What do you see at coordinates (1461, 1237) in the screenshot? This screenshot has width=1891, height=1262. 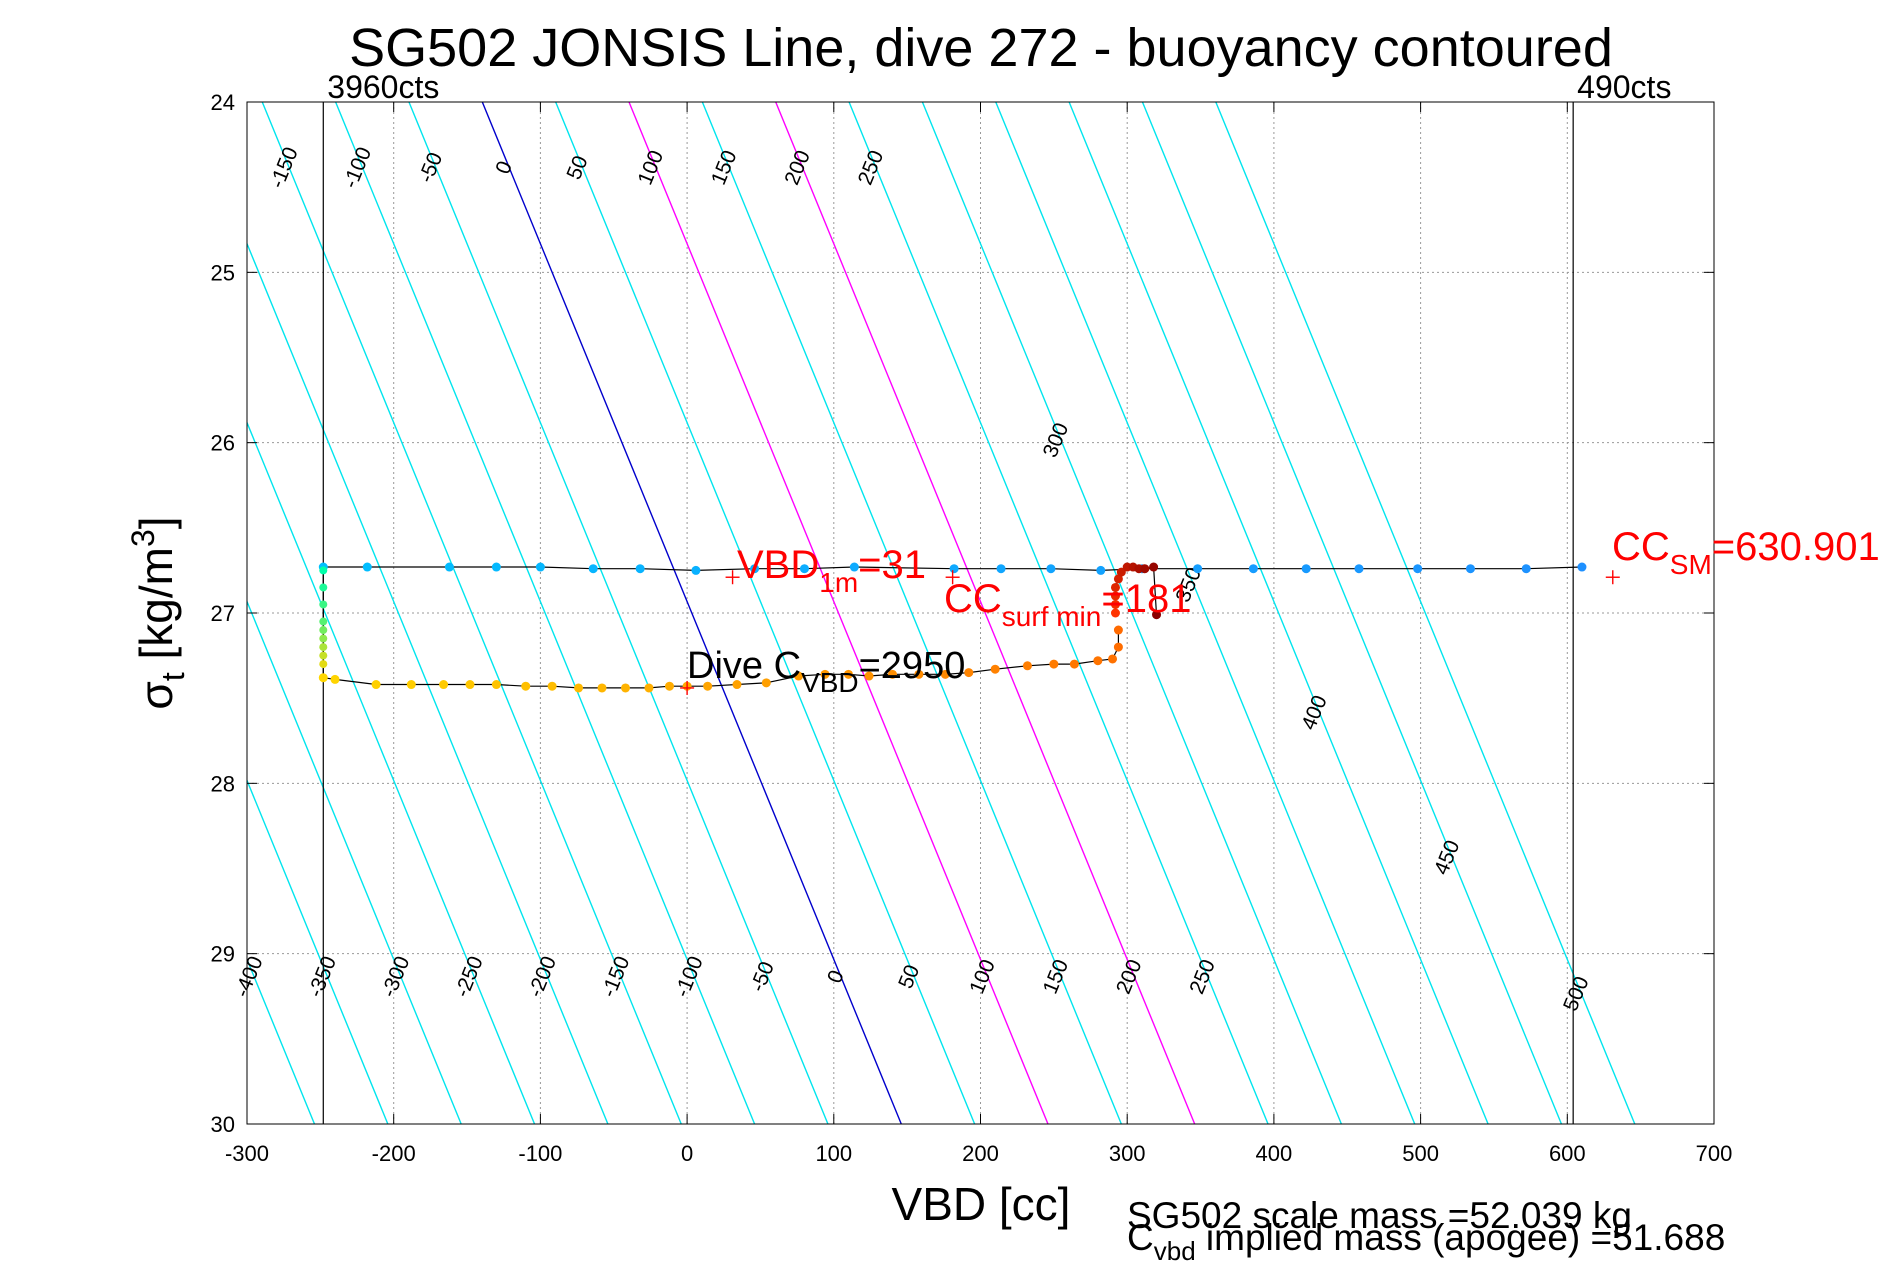 I see `mass-line-2-rest: implied mass (apogee) =51.688` at bounding box center [1461, 1237].